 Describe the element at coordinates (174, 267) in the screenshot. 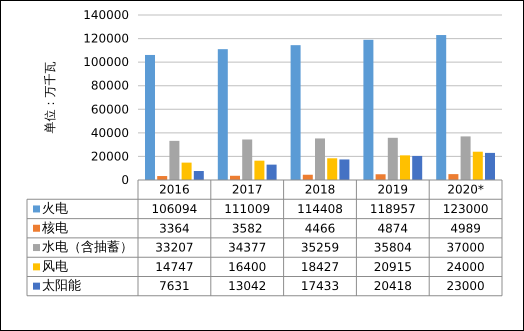

I see `data-label: 14747` at that location.